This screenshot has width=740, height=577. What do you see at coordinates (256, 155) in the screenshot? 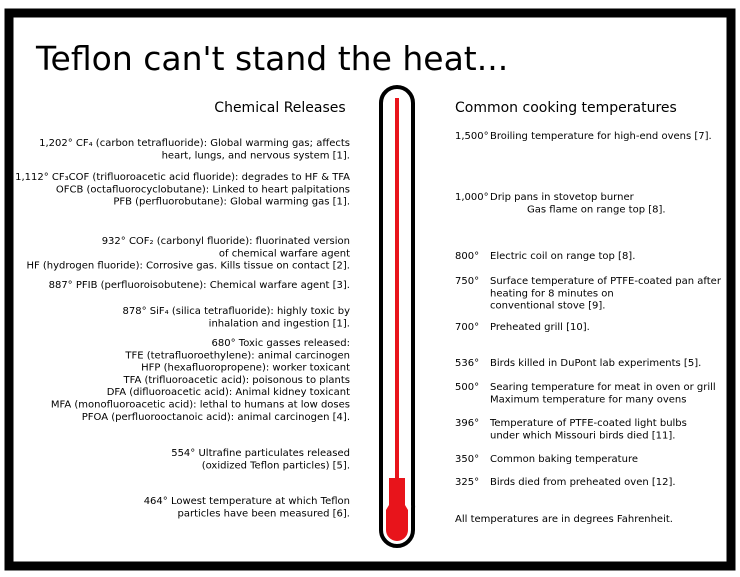
I see `release-line: heart, lungs, and nervous system [1].` at bounding box center [256, 155].